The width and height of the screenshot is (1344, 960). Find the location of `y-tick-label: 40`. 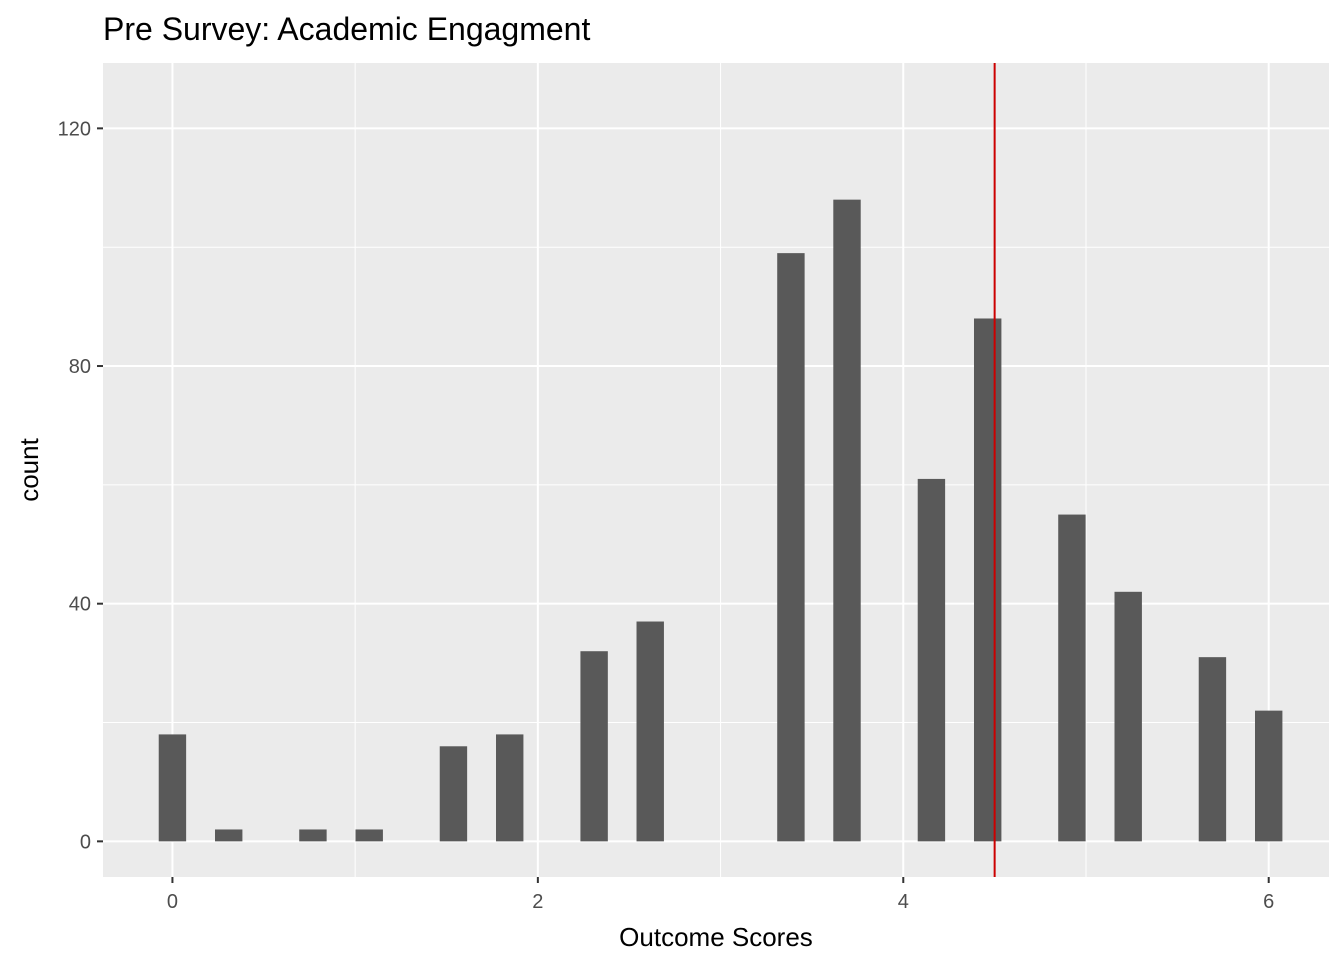

y-tick-label: 40 is located at coordinates (80, 605).